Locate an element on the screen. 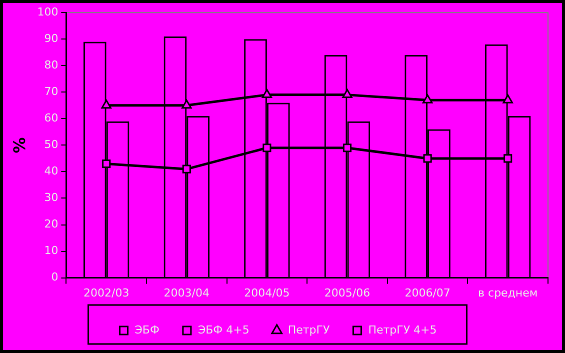 Image resolution: width=565 pixels, height=353 pixels. y-tick-label: 100 is located at coordinates (47, 11).